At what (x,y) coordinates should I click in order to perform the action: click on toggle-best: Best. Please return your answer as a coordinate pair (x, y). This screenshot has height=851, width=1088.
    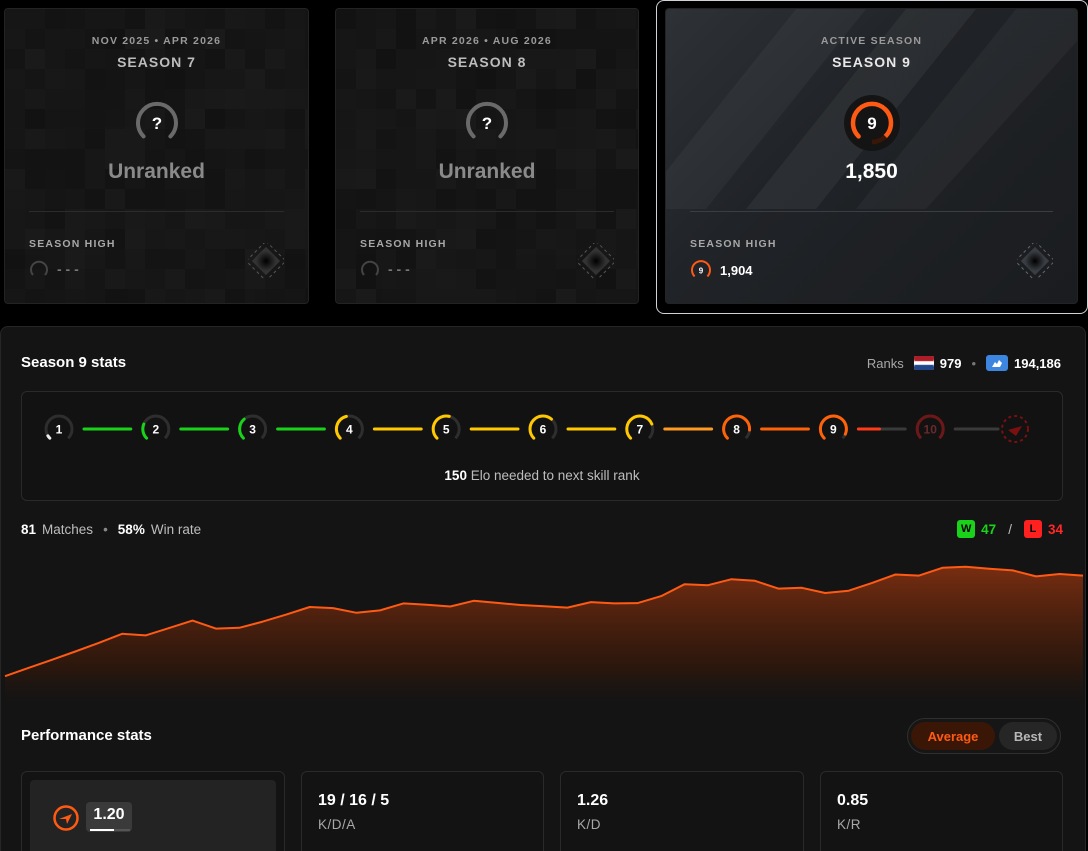
    Looking at the image, I should click on (1028, 736).